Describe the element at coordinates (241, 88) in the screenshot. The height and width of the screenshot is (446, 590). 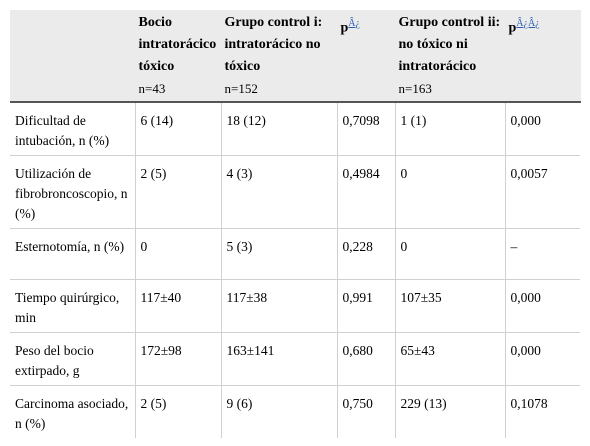
I see `header-count: n=152` at that location.